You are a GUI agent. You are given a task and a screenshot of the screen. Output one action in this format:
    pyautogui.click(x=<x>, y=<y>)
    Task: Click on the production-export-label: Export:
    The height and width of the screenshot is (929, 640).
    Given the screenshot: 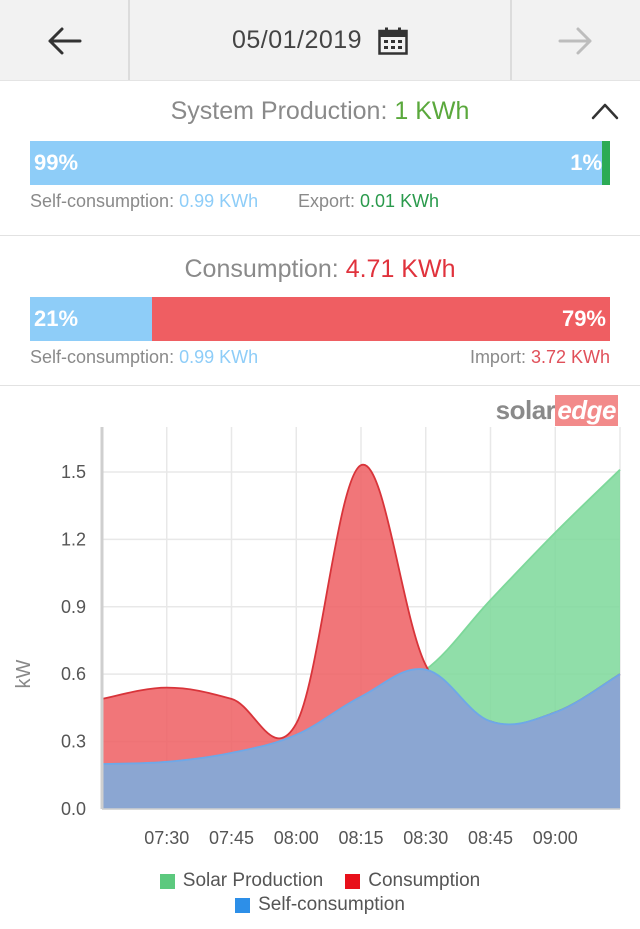 What is the action you would take?
    pyautogui.click(x=329, y=201)
    